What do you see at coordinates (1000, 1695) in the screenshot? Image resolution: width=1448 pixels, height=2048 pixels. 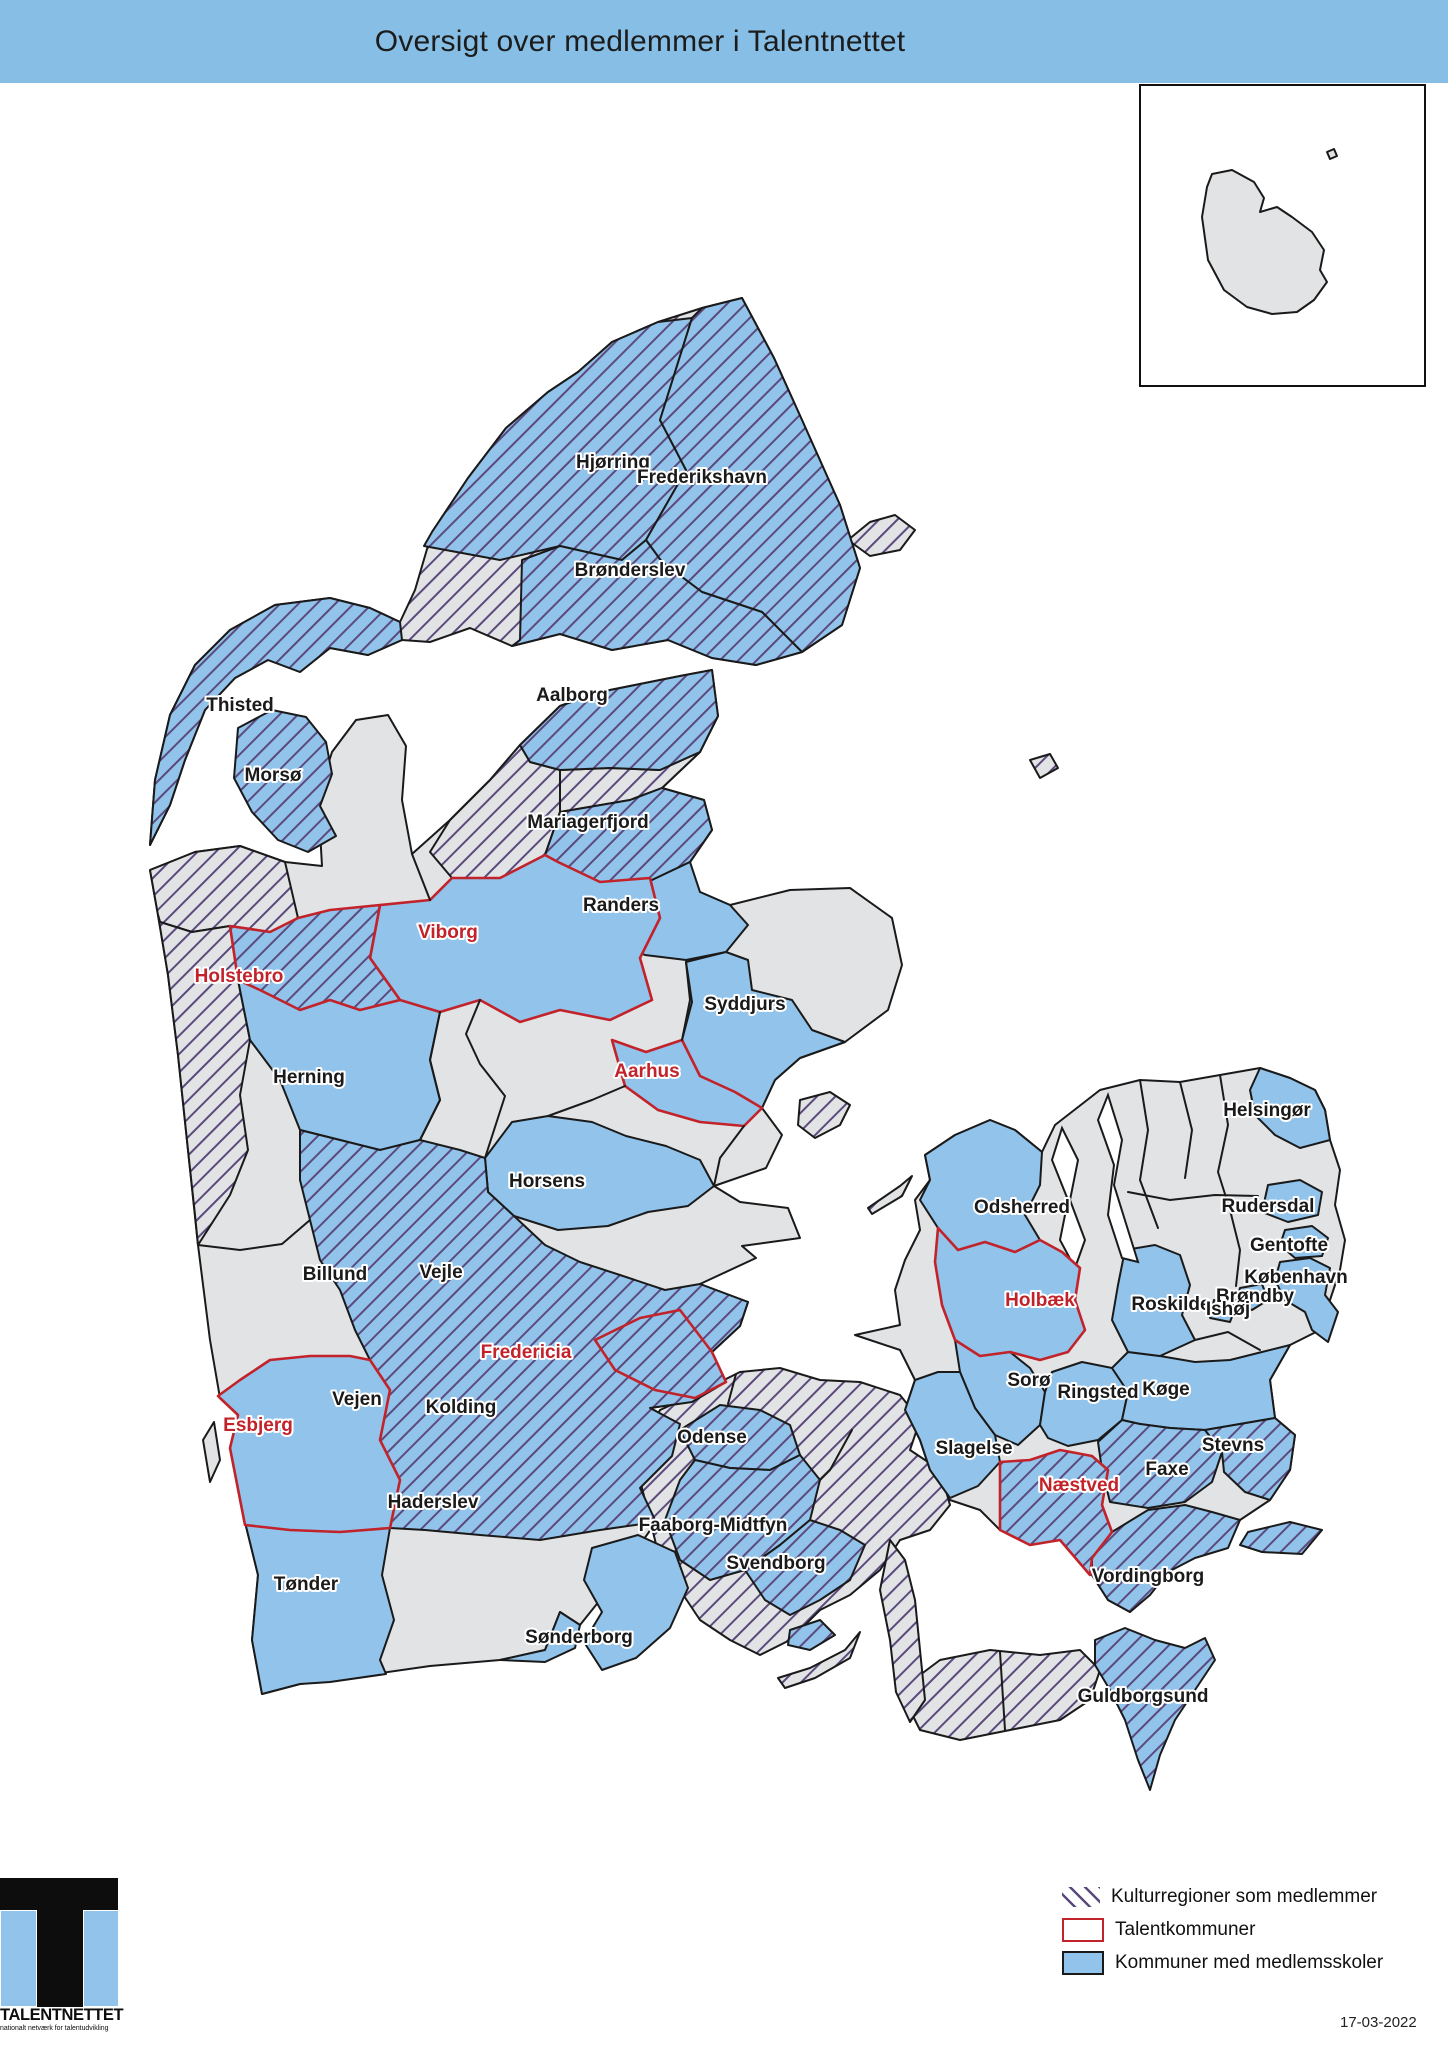 I see `region-lolland` at bounding box center [1000, 1695].